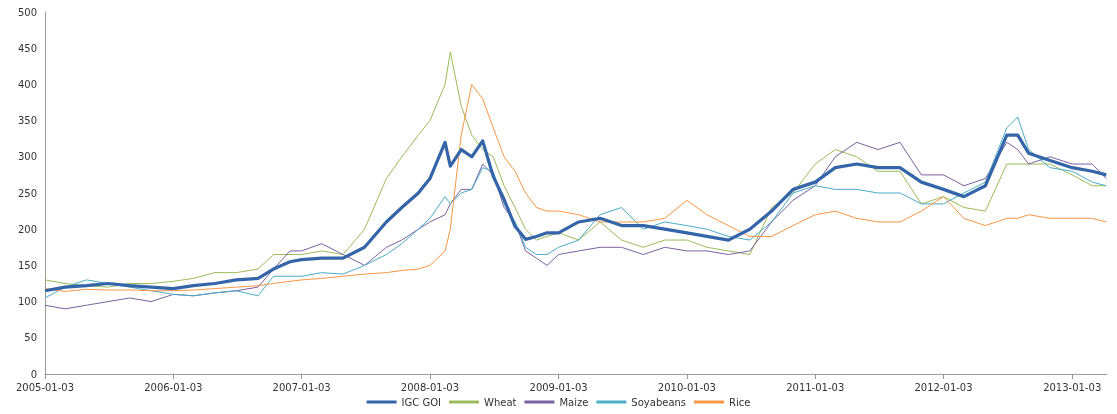 This screenshot has width=1117, height=414. What do you see at coordinates (500, 402) in the screenshot?
I see `legend-label: Wheat` at bounding box center [500, 402].